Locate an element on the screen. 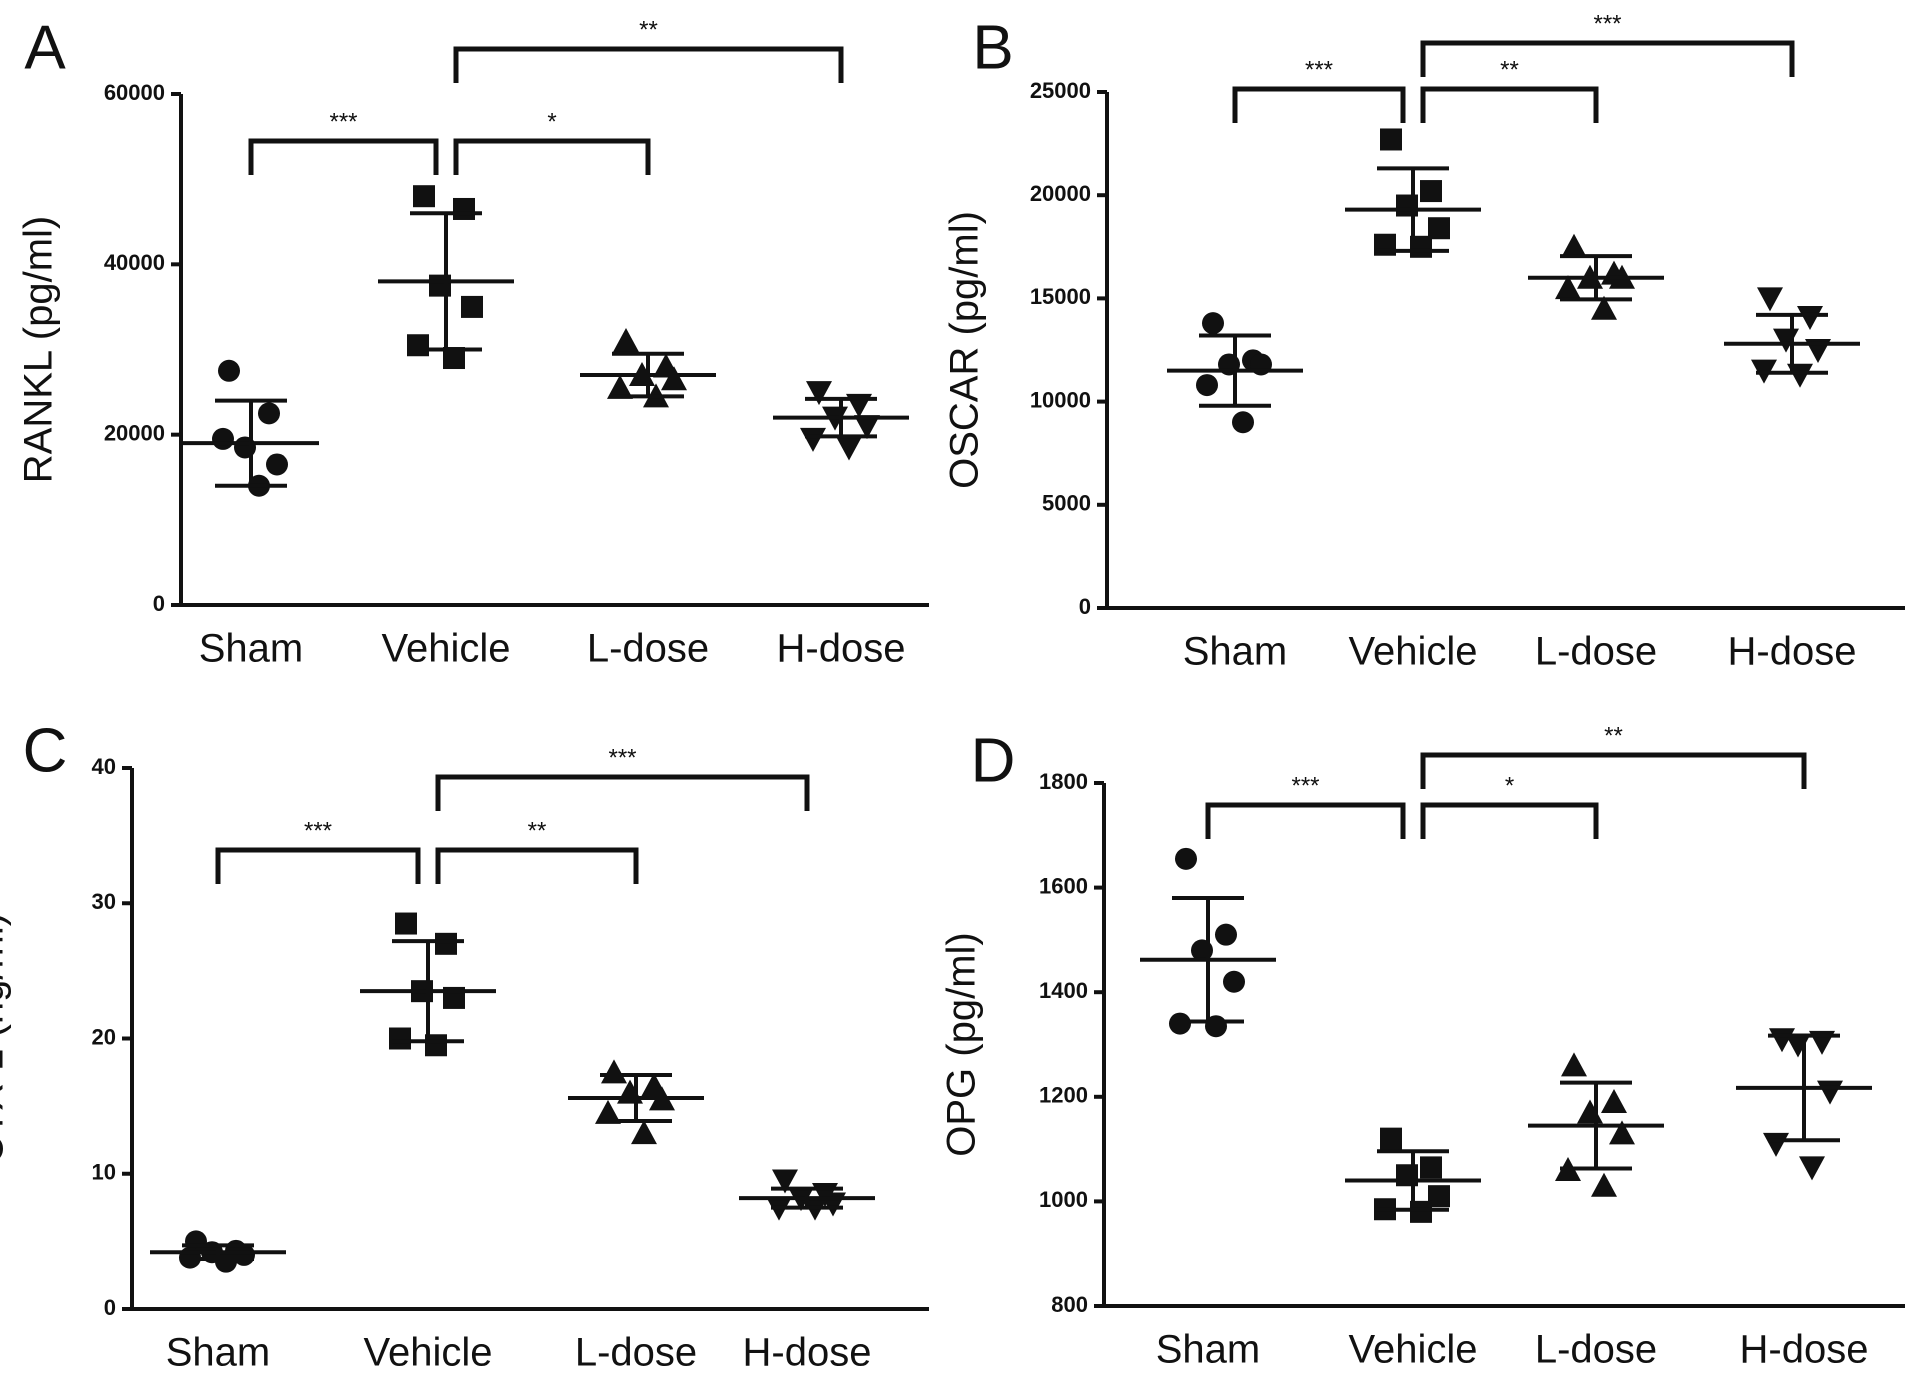  panel-letter: C is located at coordinates (45, 750).